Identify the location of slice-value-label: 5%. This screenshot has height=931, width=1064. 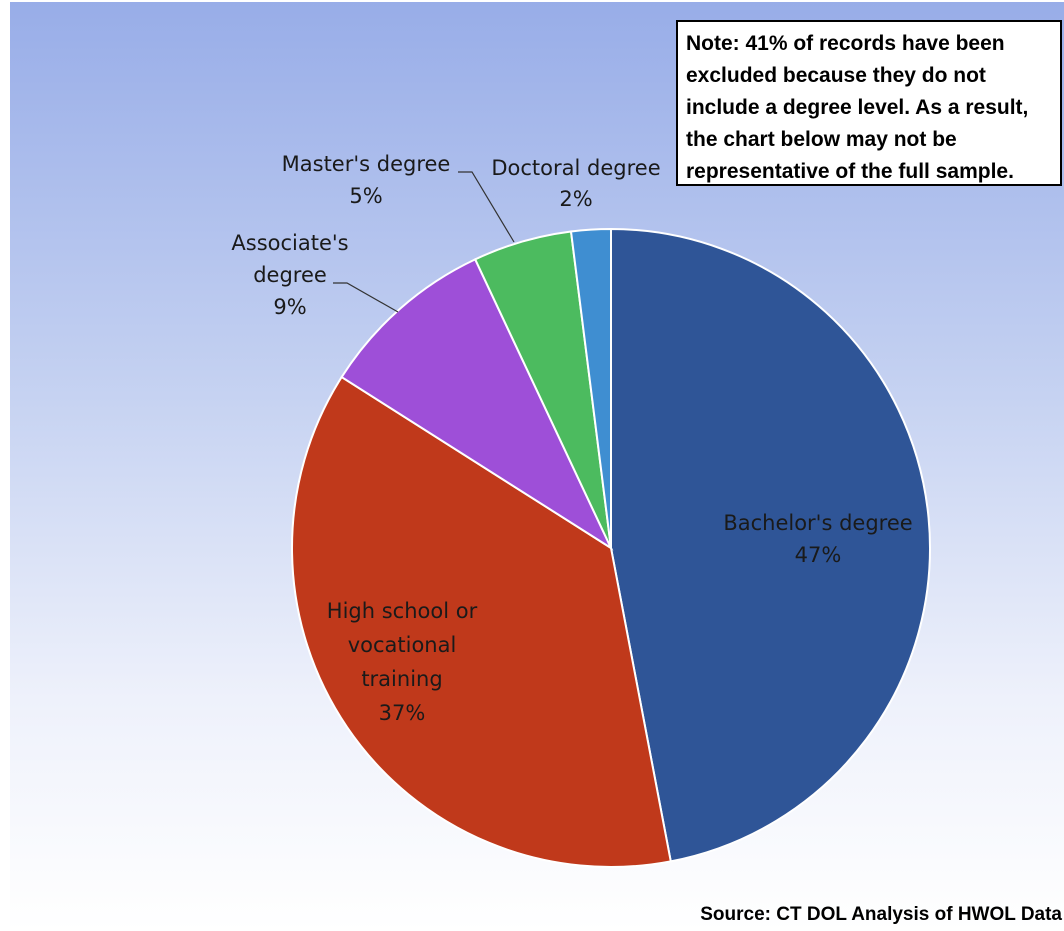
(365, 196).